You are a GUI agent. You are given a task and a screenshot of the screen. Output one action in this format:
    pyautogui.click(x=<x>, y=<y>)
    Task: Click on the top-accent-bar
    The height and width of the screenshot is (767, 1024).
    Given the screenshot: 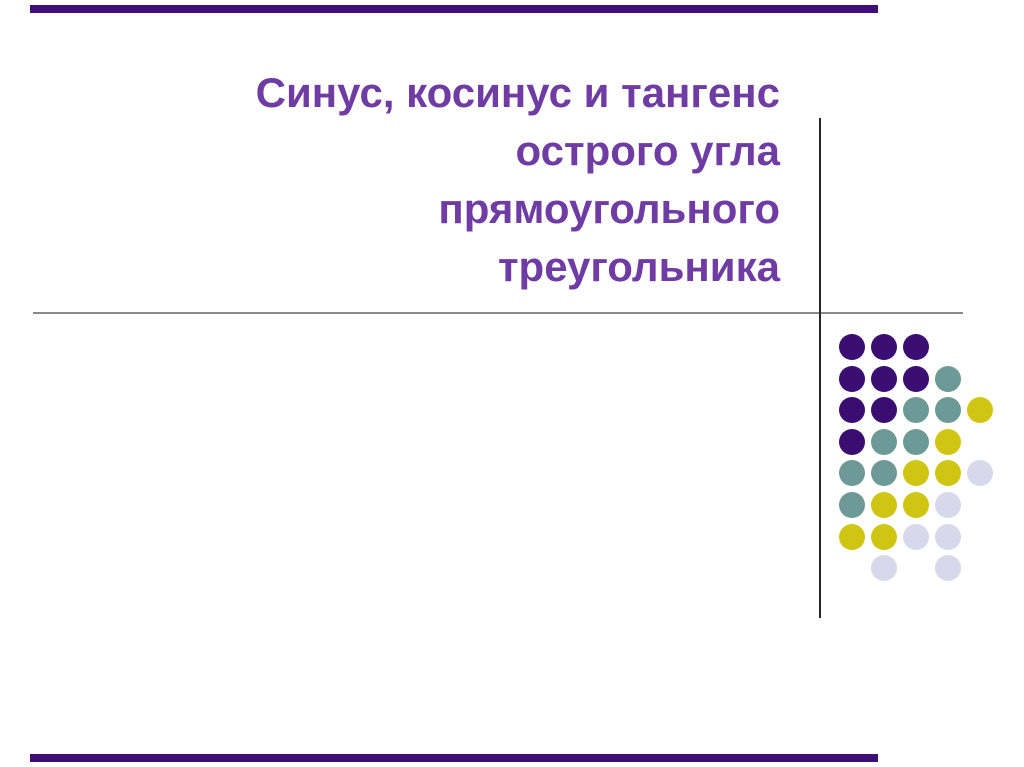 What is the action you would take?
    pyautogui.click(x=454, y=9)
    